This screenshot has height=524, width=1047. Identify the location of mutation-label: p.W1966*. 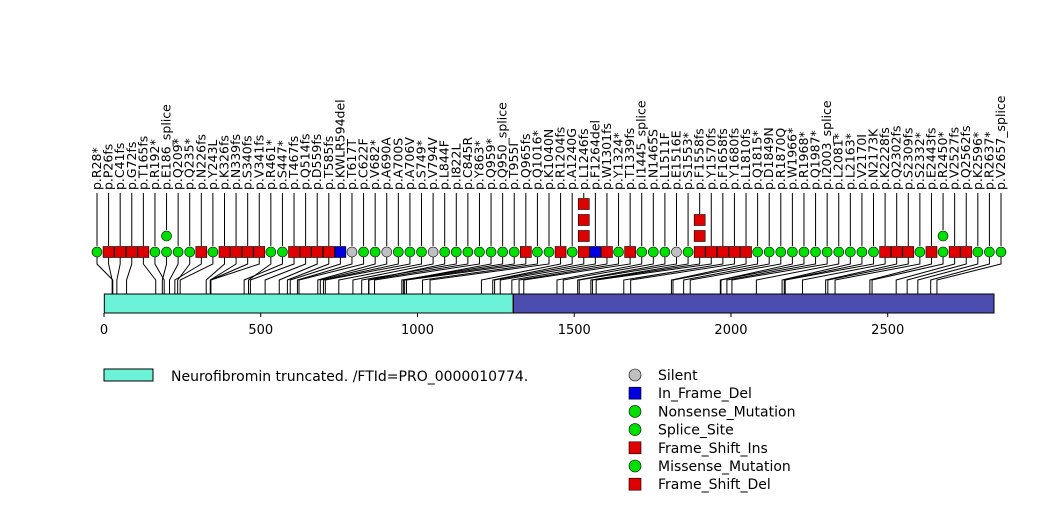
(791, 159).